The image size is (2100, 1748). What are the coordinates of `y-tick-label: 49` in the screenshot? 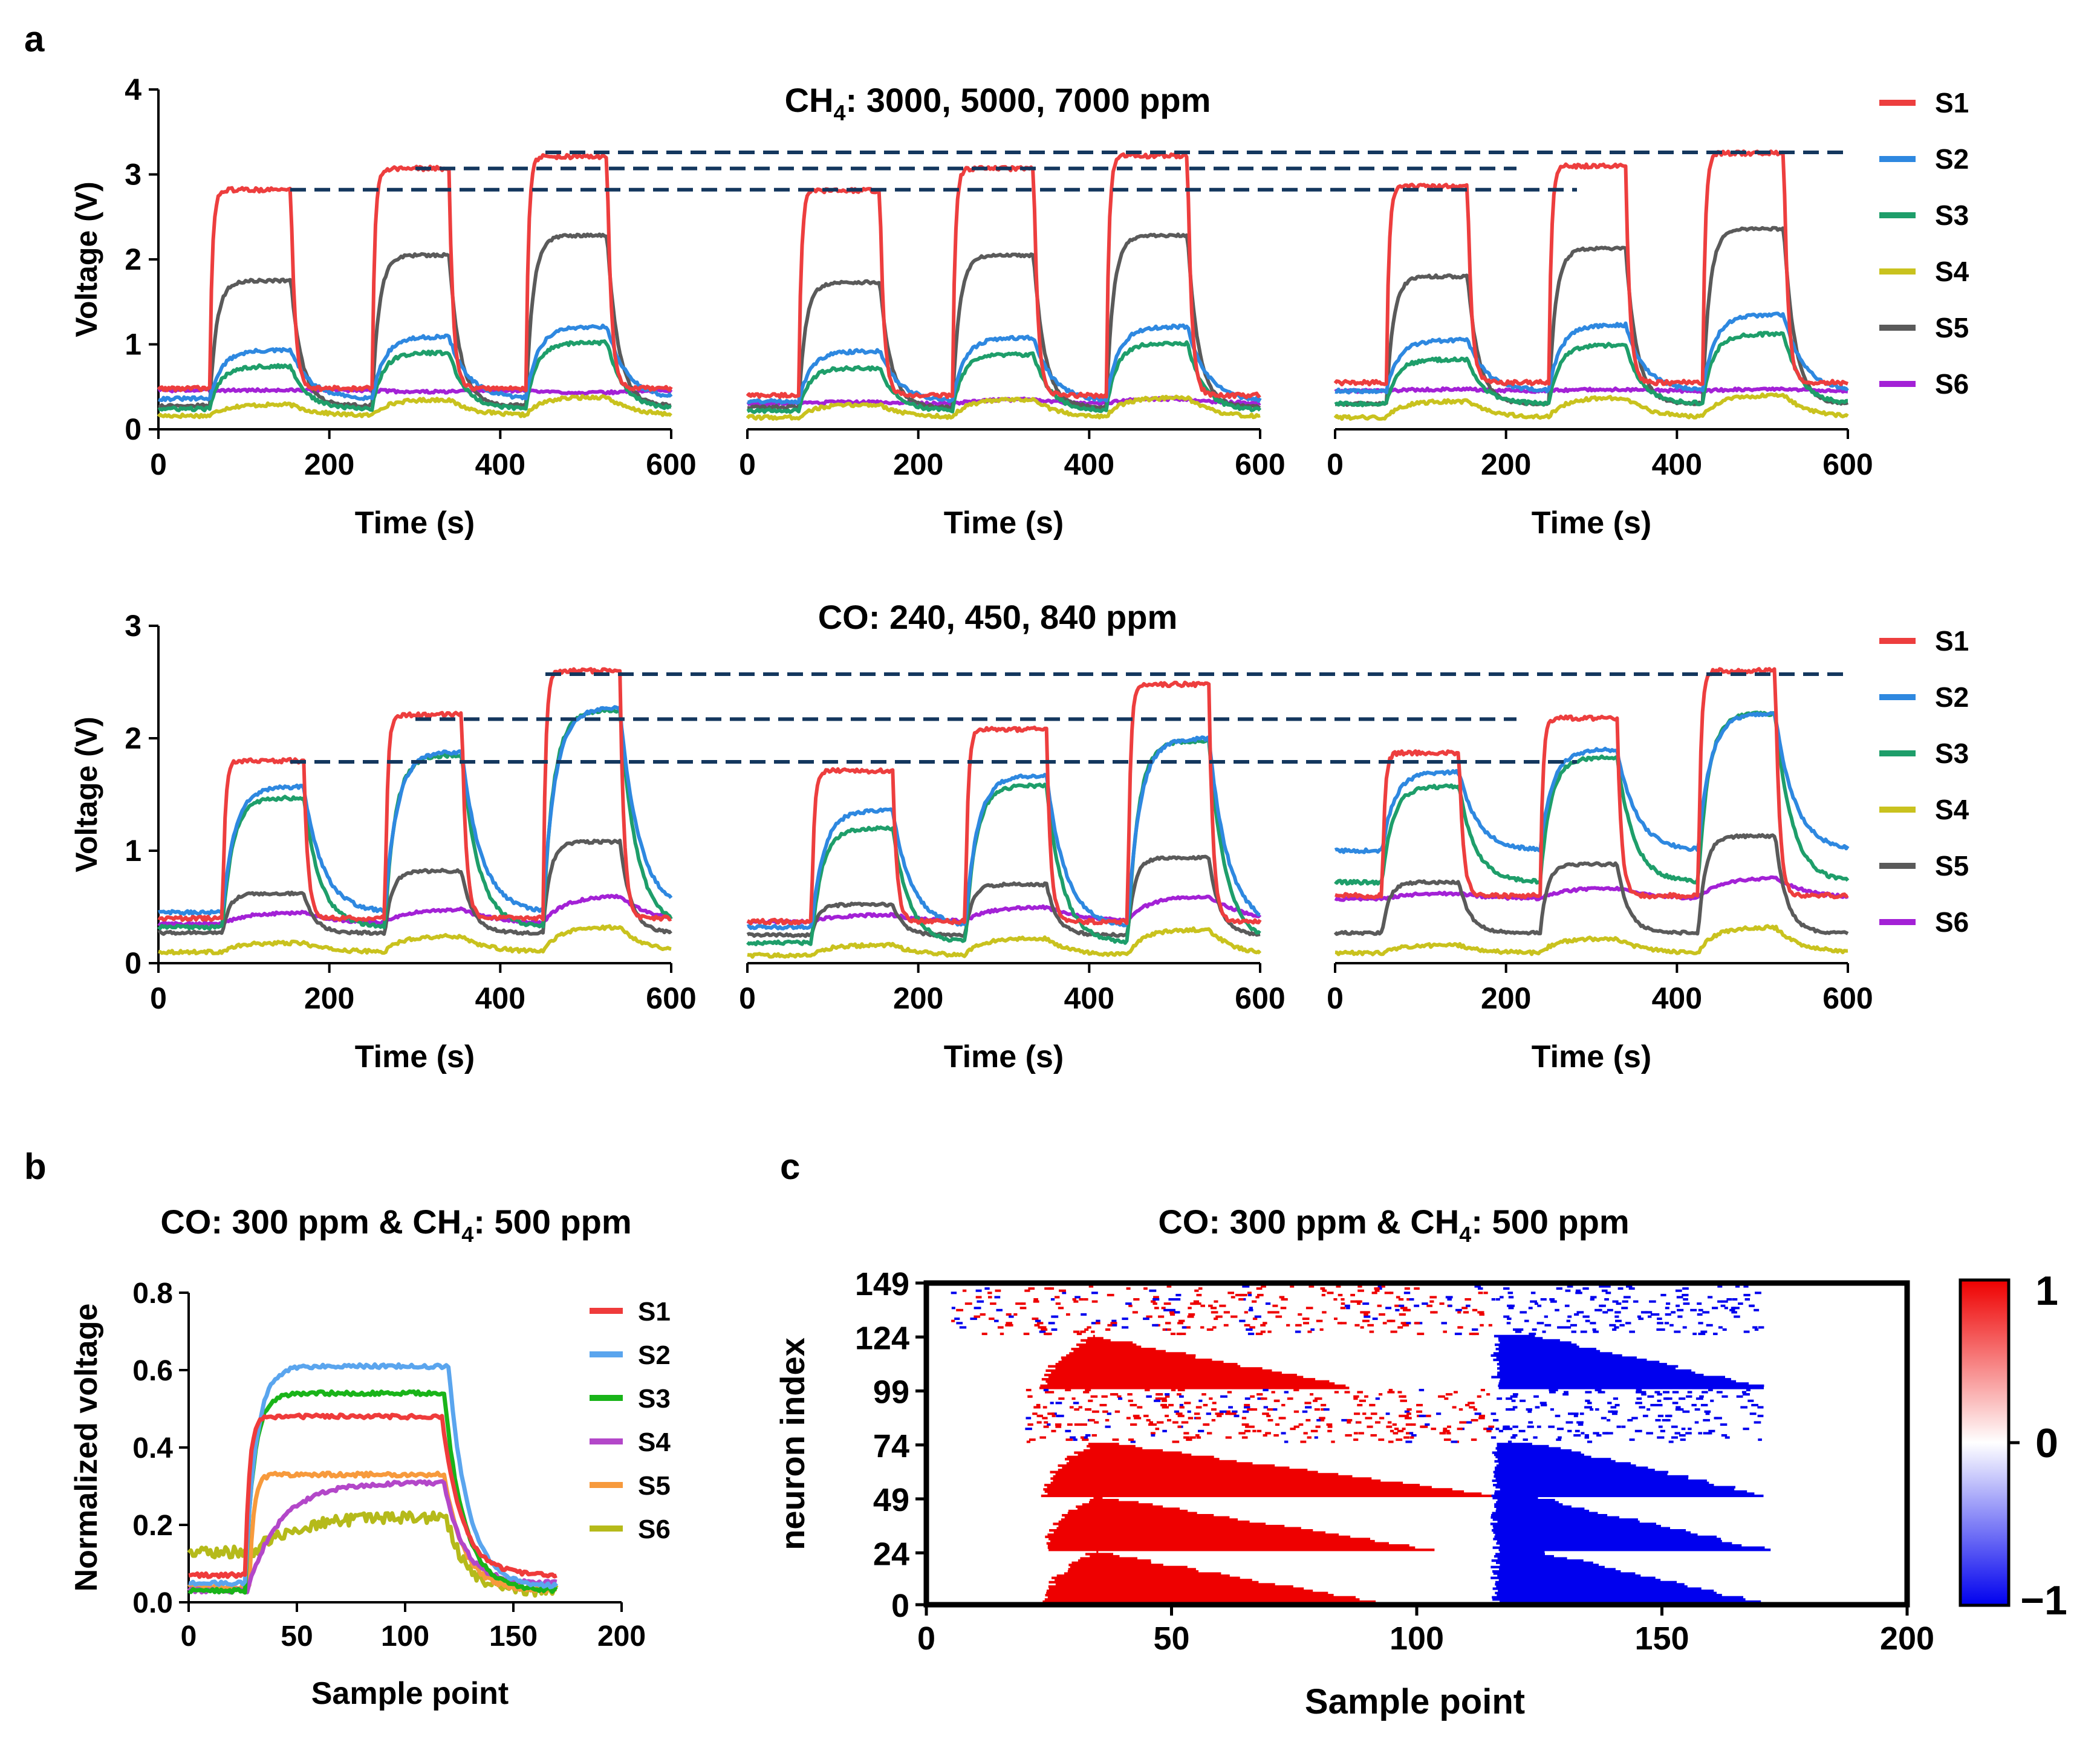 It's located at (891, 1500).